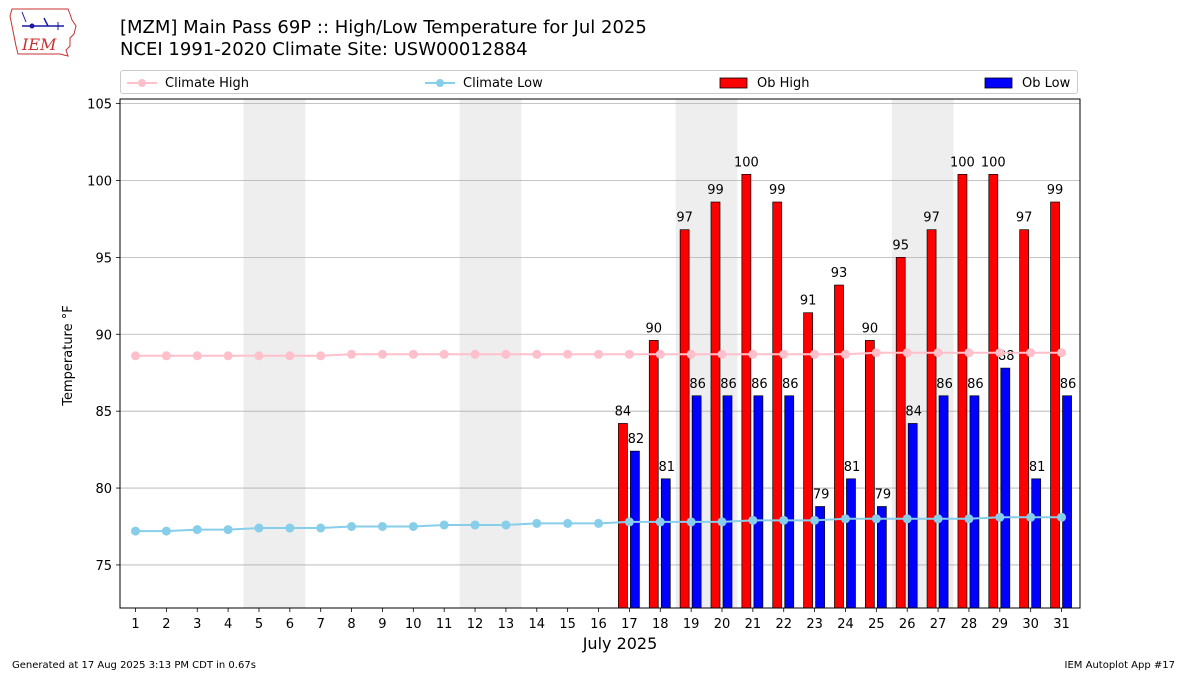  I want to click on x-tick-label: 15, so click(567, 624).